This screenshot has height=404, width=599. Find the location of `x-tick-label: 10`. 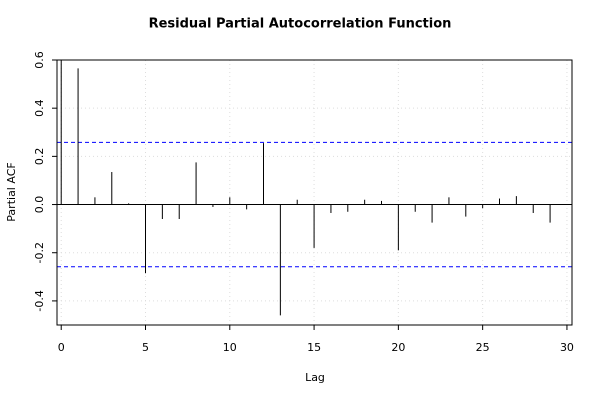

x-tick-label: 10 is located at coordinates (230, 347).